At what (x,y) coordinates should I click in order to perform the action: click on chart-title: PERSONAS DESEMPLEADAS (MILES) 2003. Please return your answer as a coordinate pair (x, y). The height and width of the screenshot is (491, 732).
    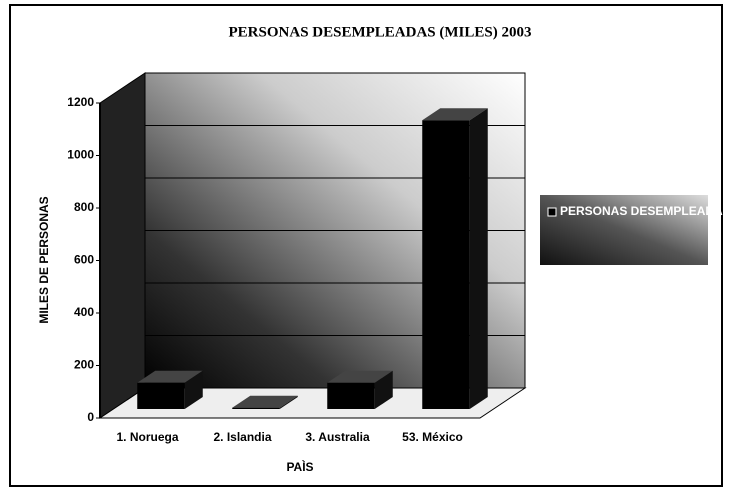
    Looking at the image, I should click on (380, 32).